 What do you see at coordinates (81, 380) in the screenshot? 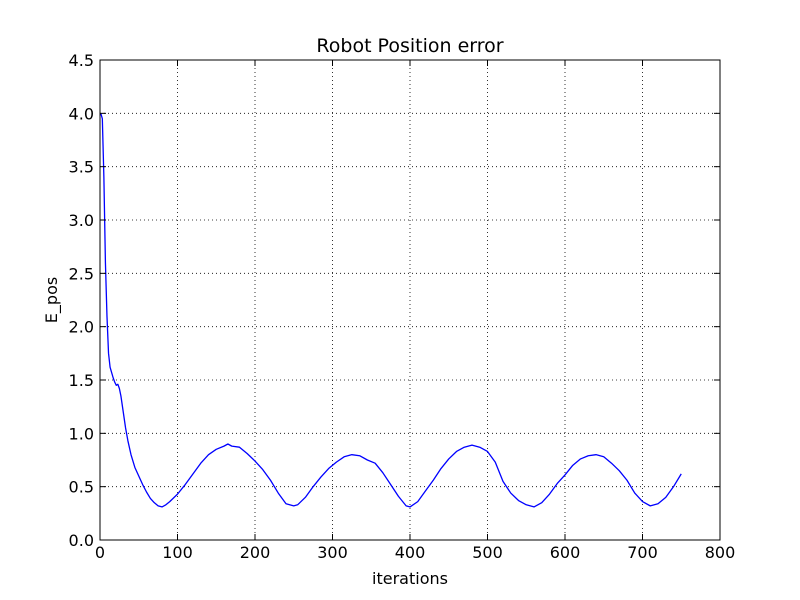
I see `y-tick-label: 1.5` at bounding box center [81, 380].